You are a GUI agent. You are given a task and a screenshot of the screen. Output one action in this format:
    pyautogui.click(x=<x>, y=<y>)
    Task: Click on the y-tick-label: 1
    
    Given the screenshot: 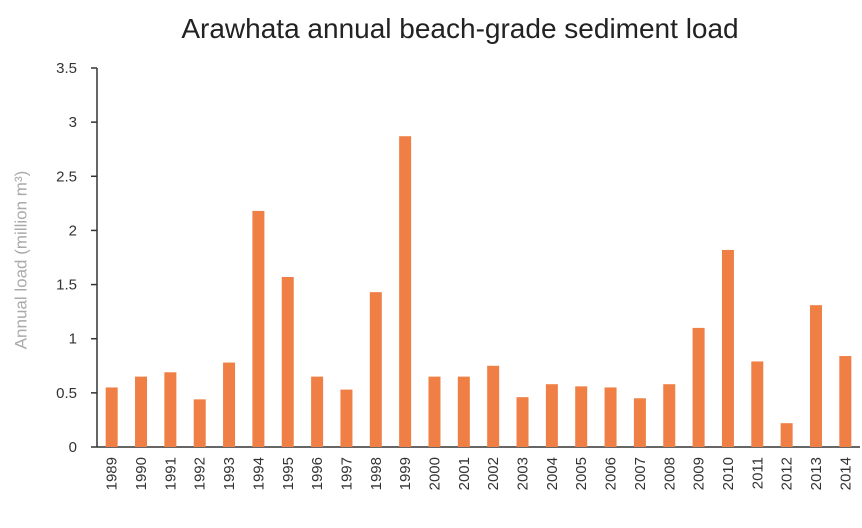 What is the action you would take?
    pyautogui.click(x=73, y=339)
    